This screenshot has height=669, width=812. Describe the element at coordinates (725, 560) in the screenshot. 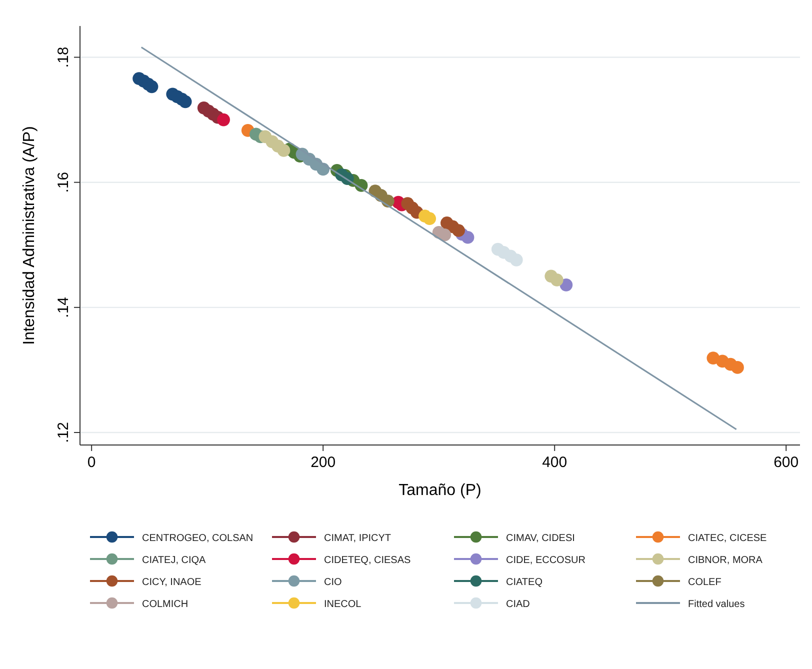

I see `legend-label: CIBNOR, MORA` at that location.